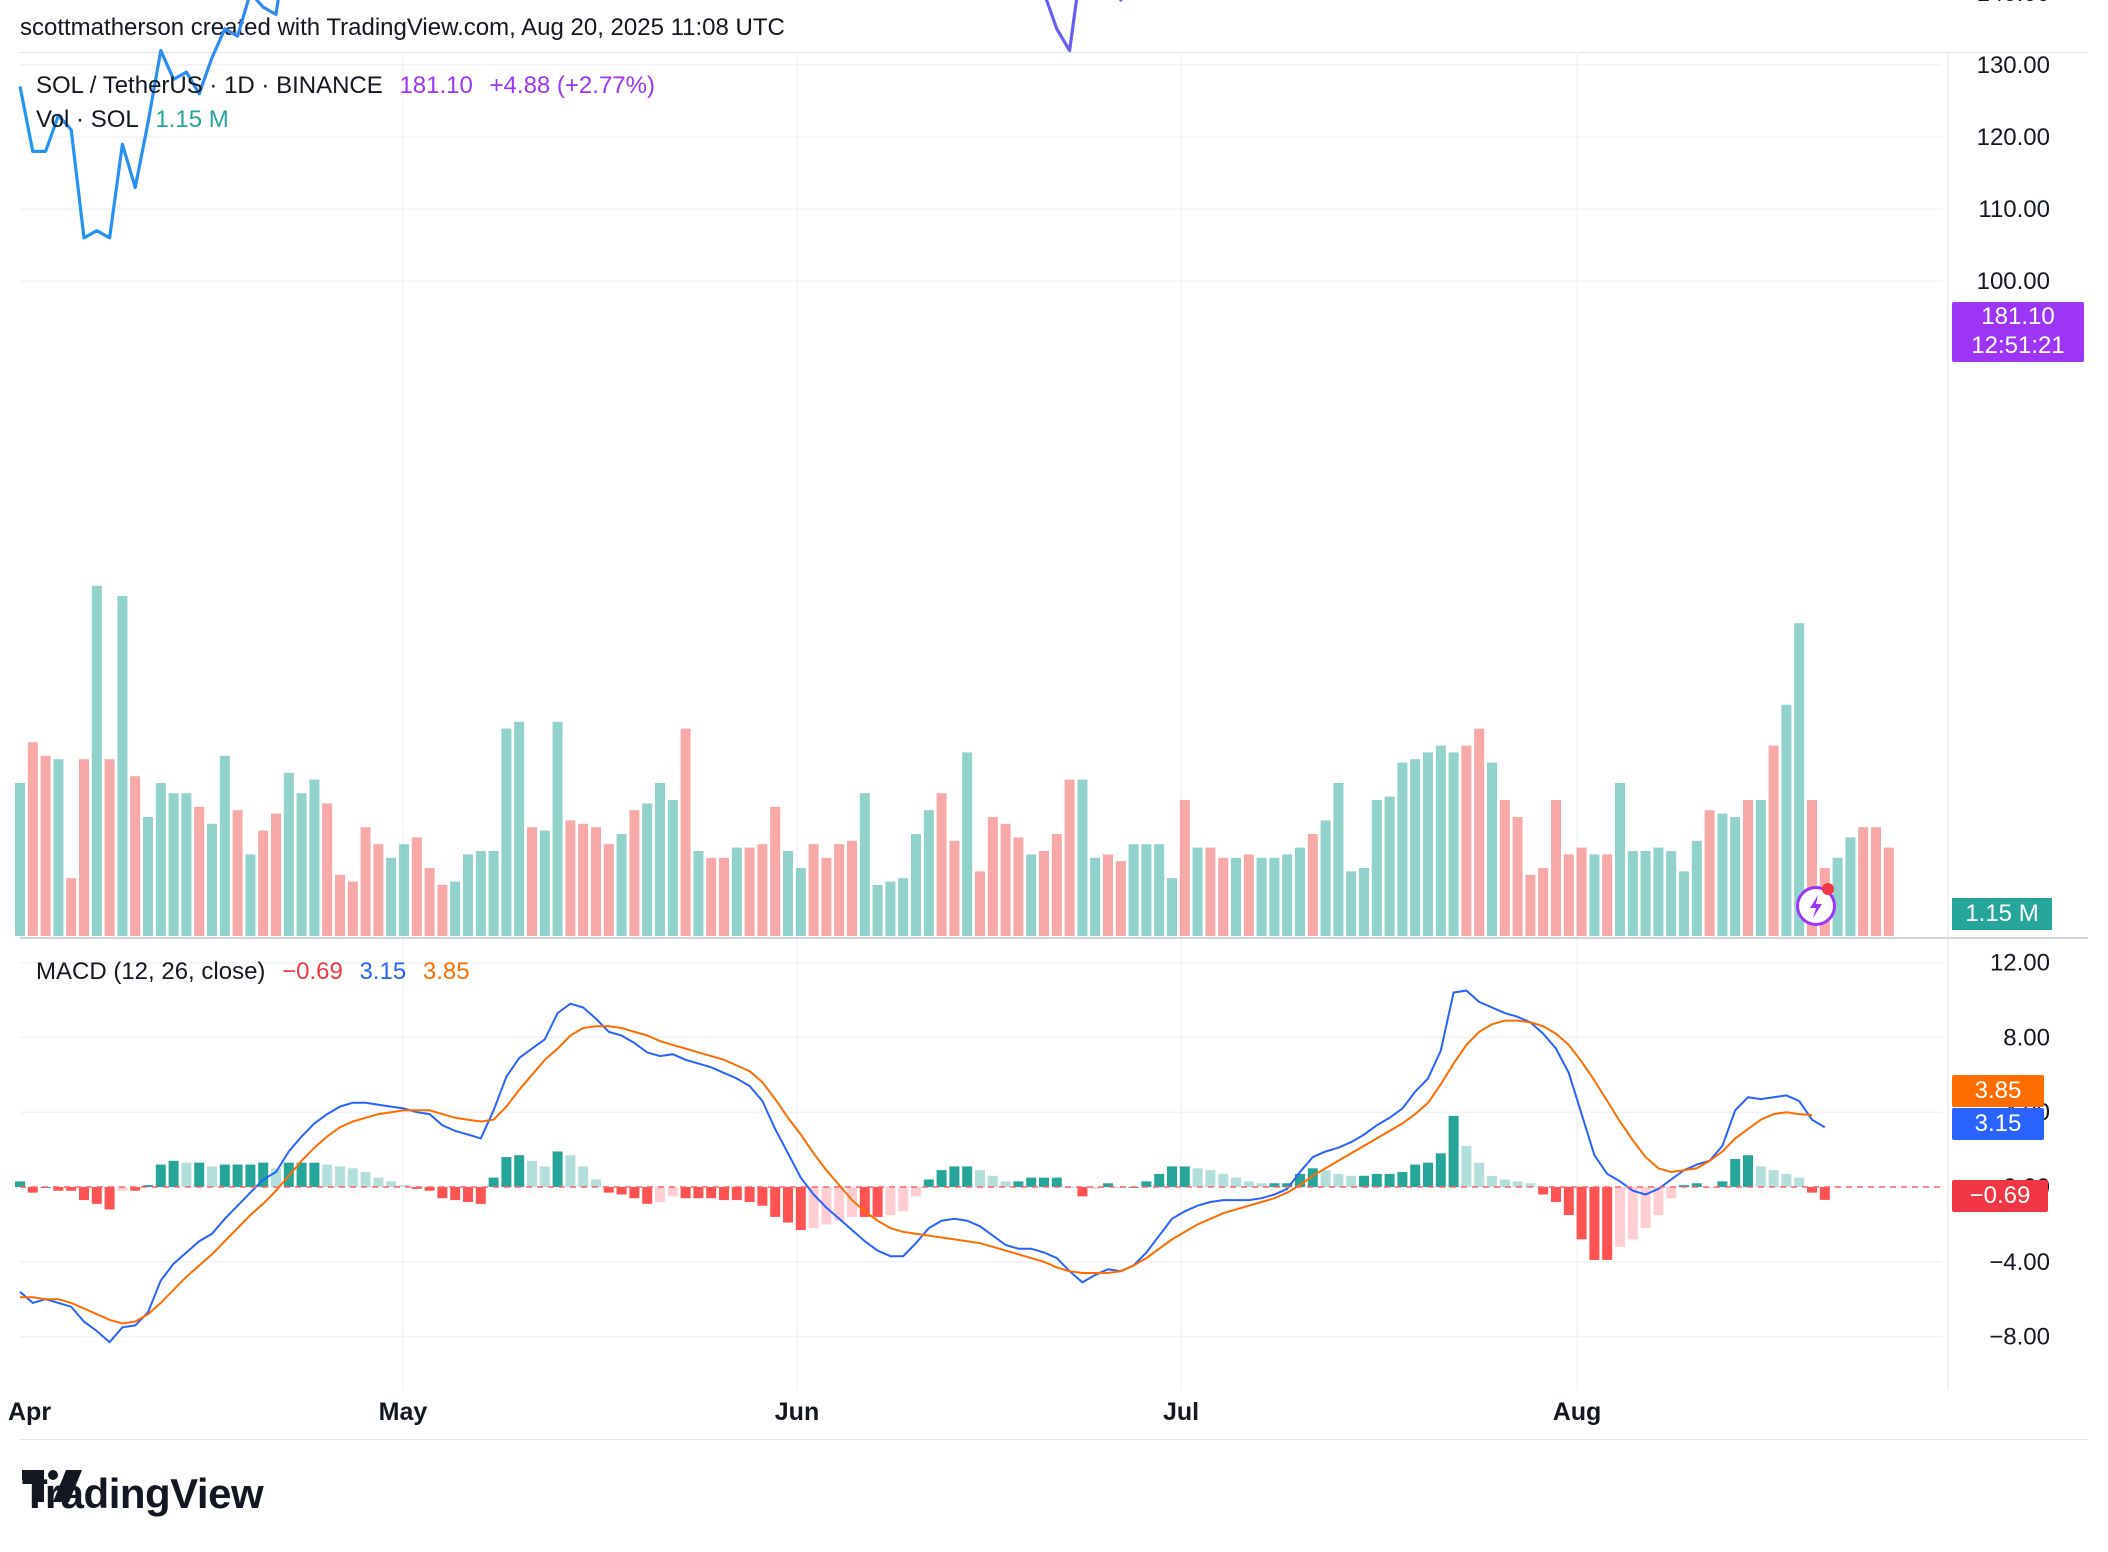  What do you see at coordinates (2019, 1262) in the screenshot?
I see `macd-tick-label: −4.00` at bounding box center [2019, 1262].